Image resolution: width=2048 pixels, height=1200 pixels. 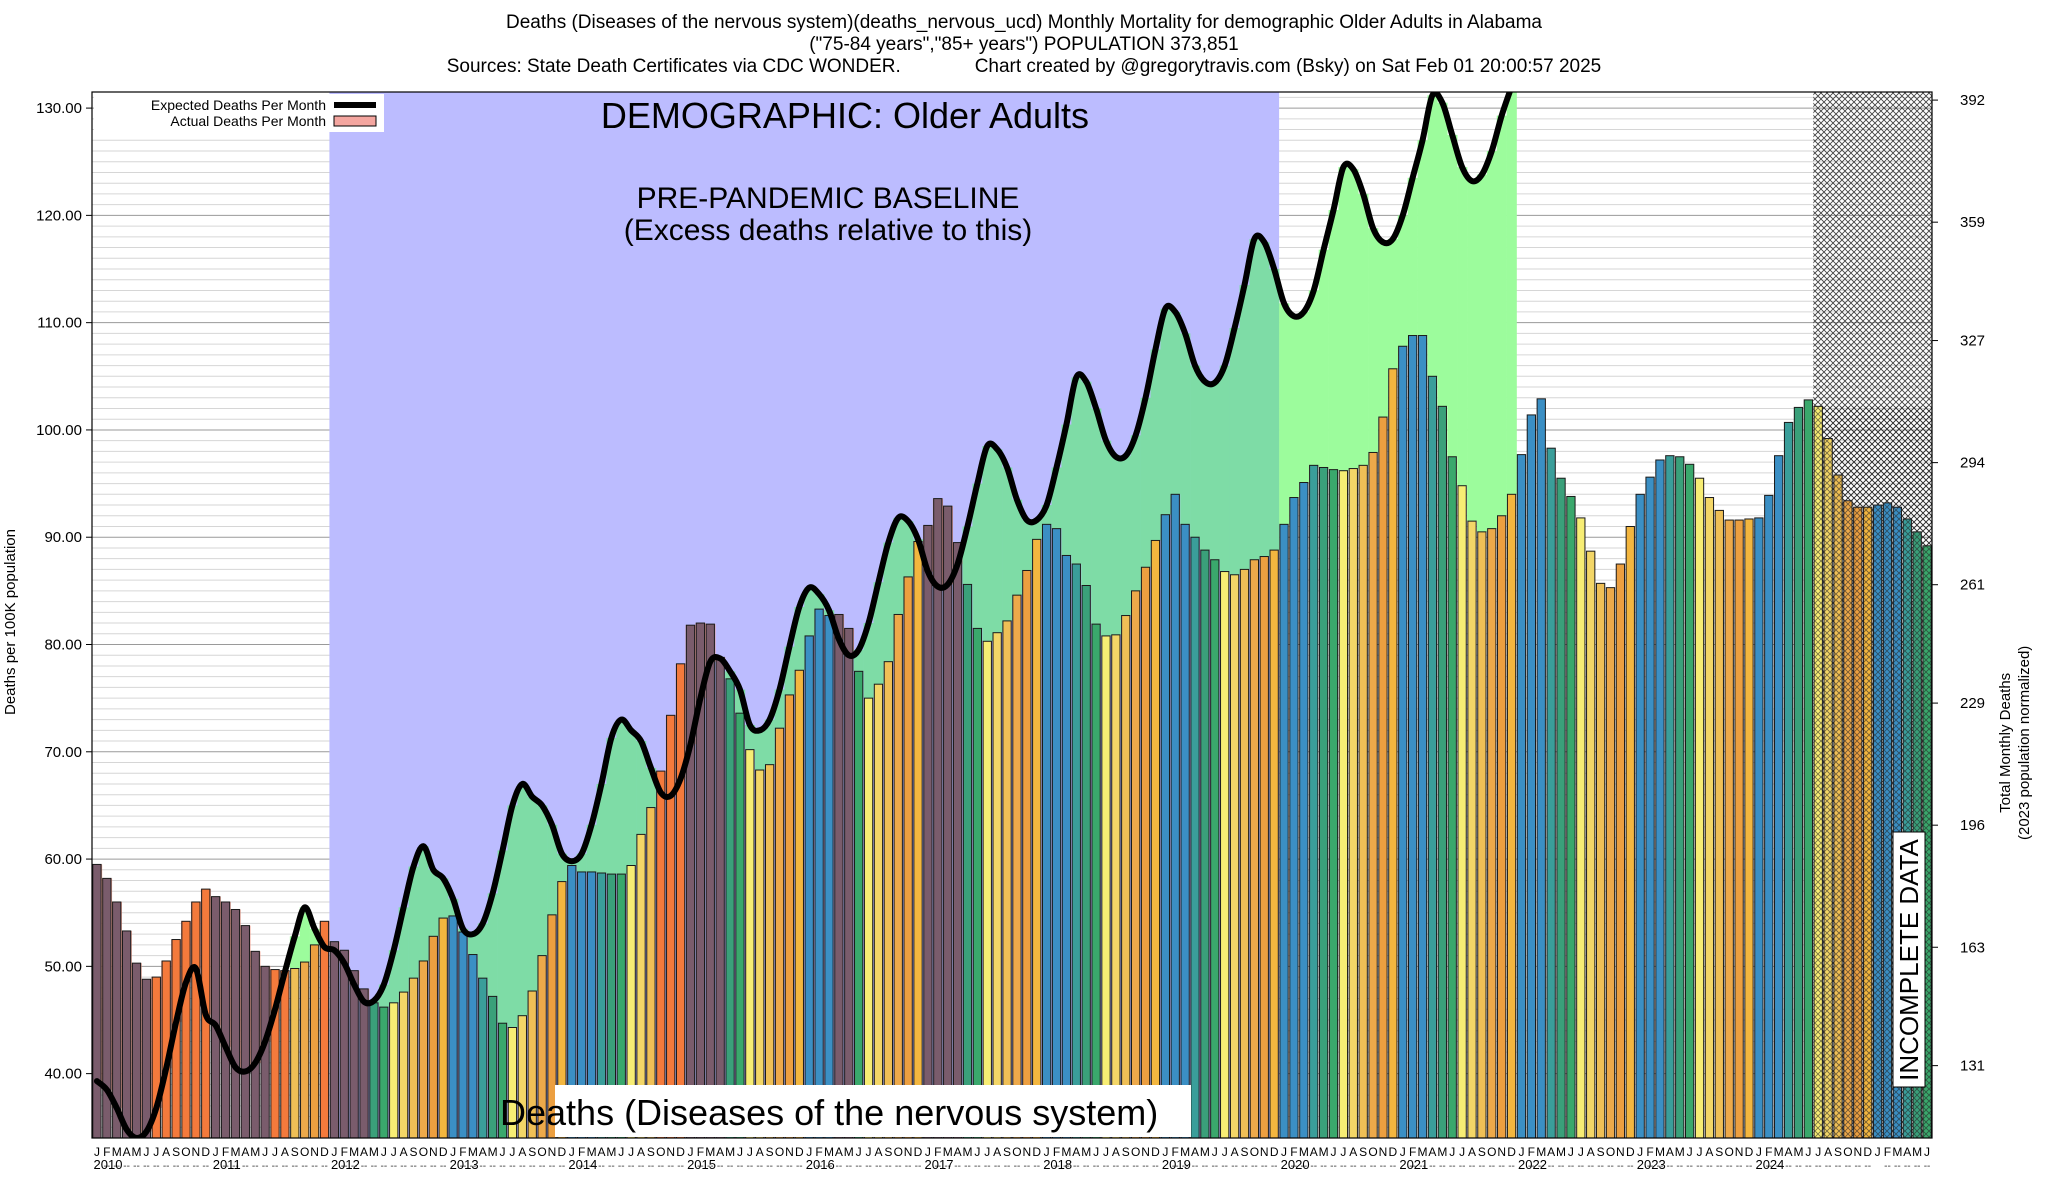 What do you see at coordinates (59, 323) in the screenshot?
I see `left-tick-label: 110.00` at bounding box center [59, 323].